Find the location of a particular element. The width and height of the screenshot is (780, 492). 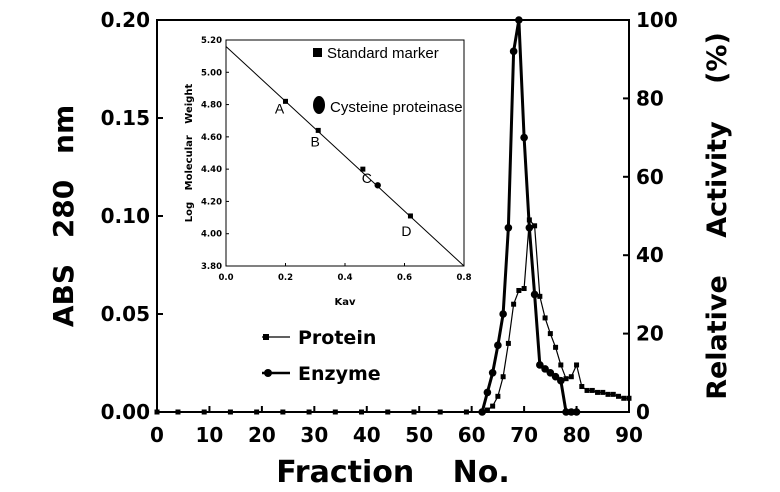

inset-proteinase-point is located at coordinates (377, 185).